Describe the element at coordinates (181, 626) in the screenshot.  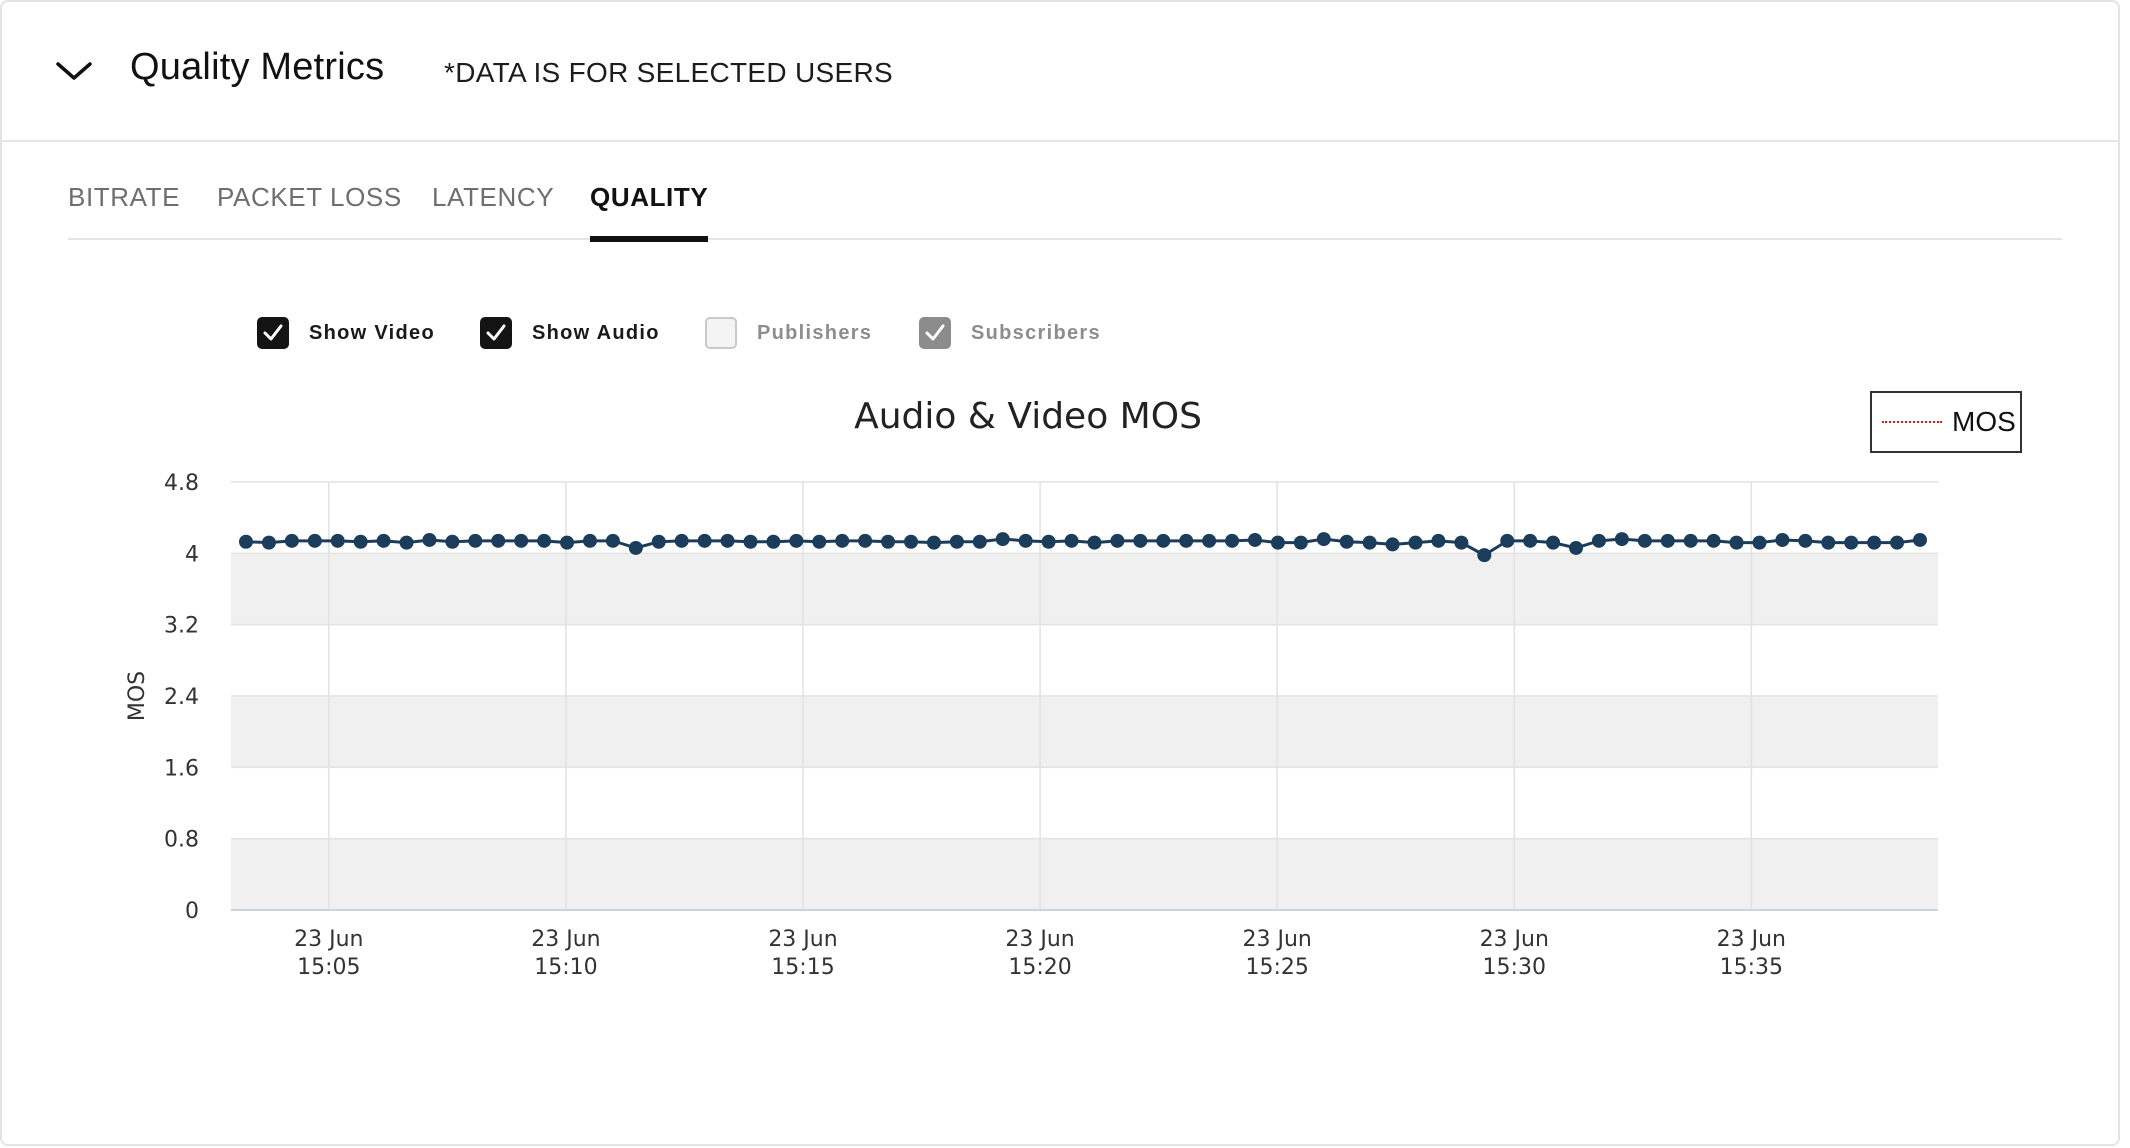
I see `y-tick-label: 3.2` at that location.